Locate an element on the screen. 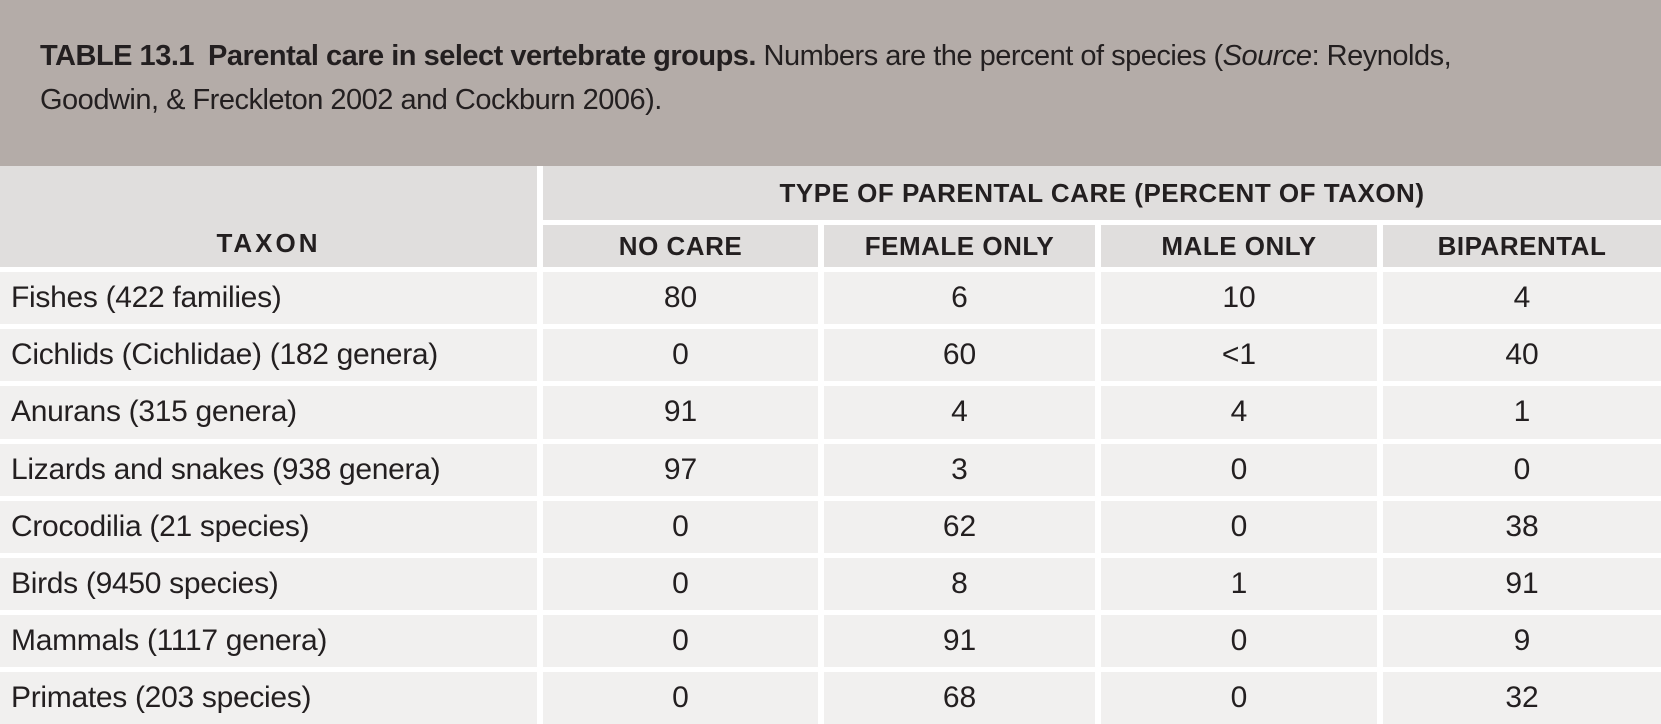  value-cell: 38 is located at coordinates (1522, 526).